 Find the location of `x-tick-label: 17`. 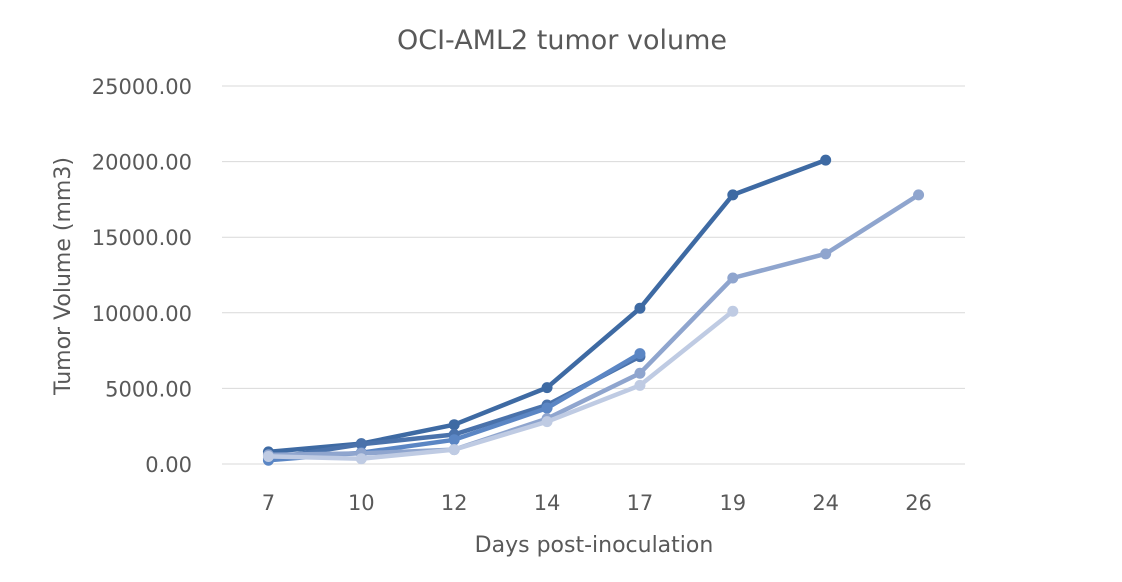

x-tick-label: 17 is located at coordinates (640, 503).